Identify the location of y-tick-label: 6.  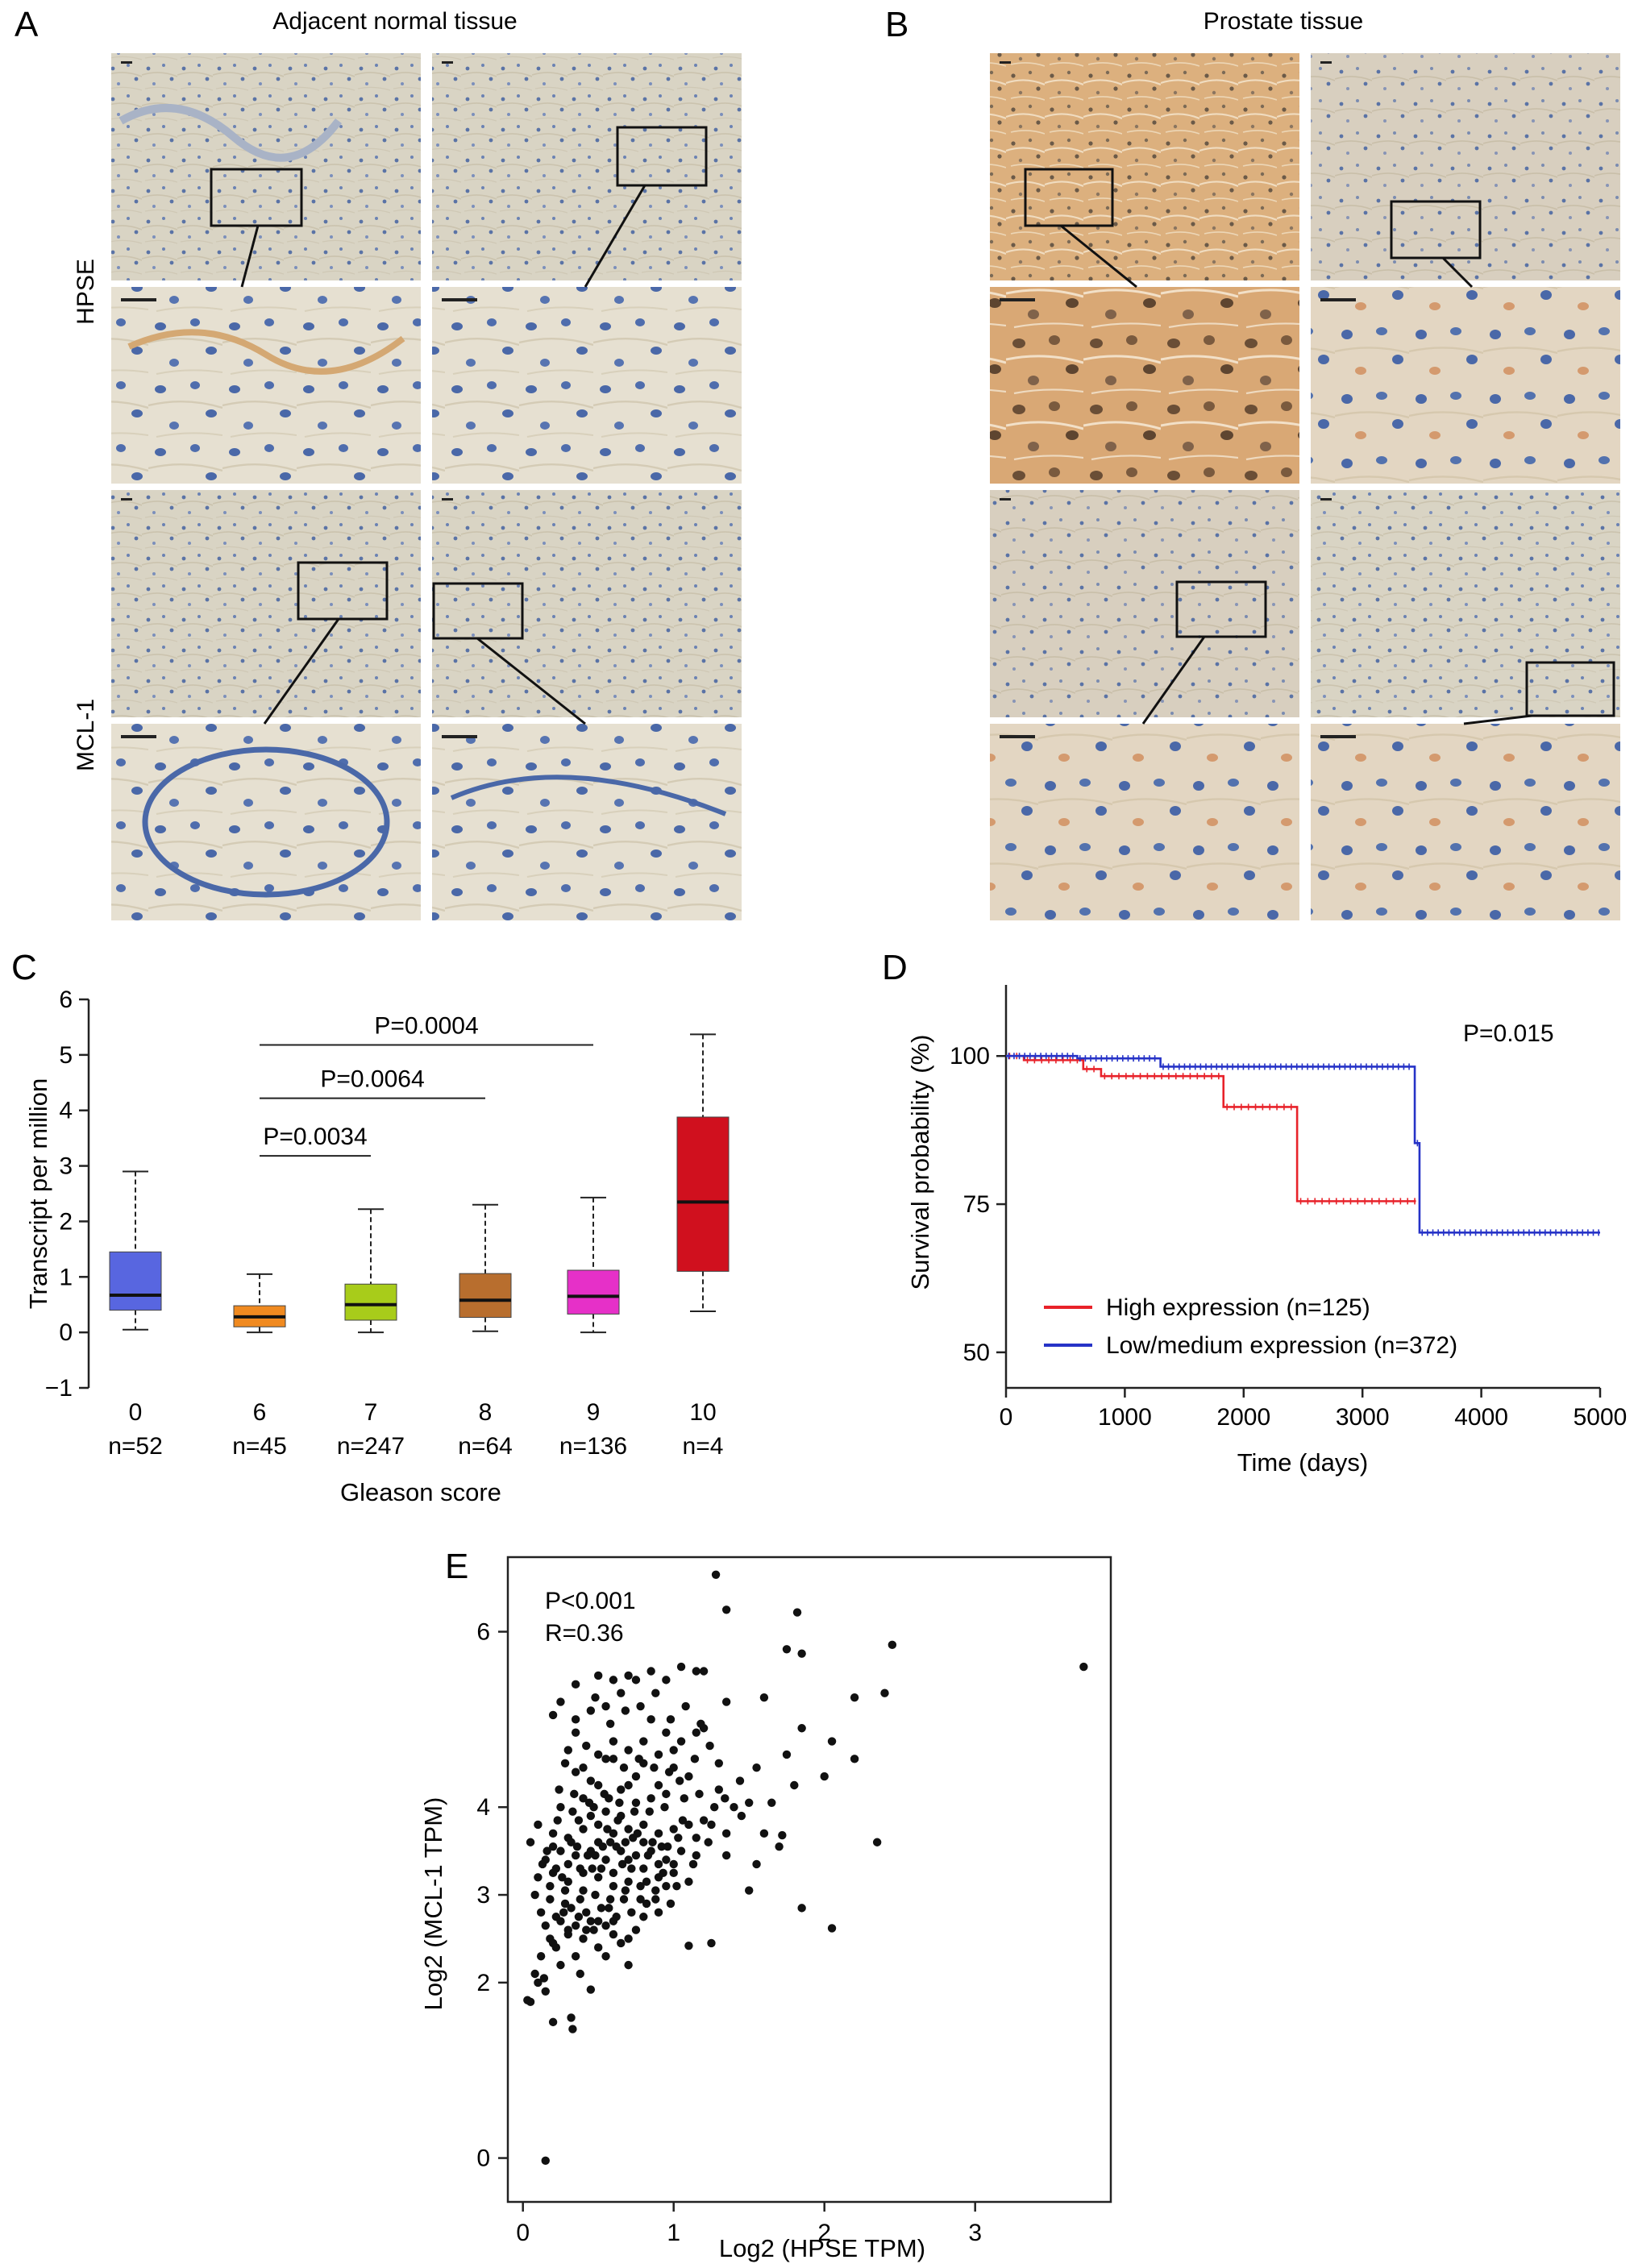
(66, 1000).